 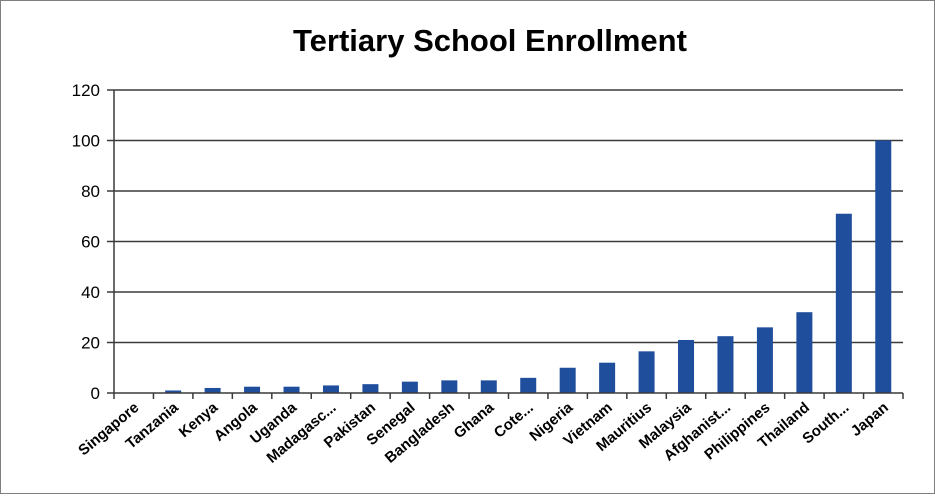 What do you see at coordinates (490, 40) in the screenshot?
I see `chart-title: Tertiary School Enrollment` at bounding box center [490, 40].